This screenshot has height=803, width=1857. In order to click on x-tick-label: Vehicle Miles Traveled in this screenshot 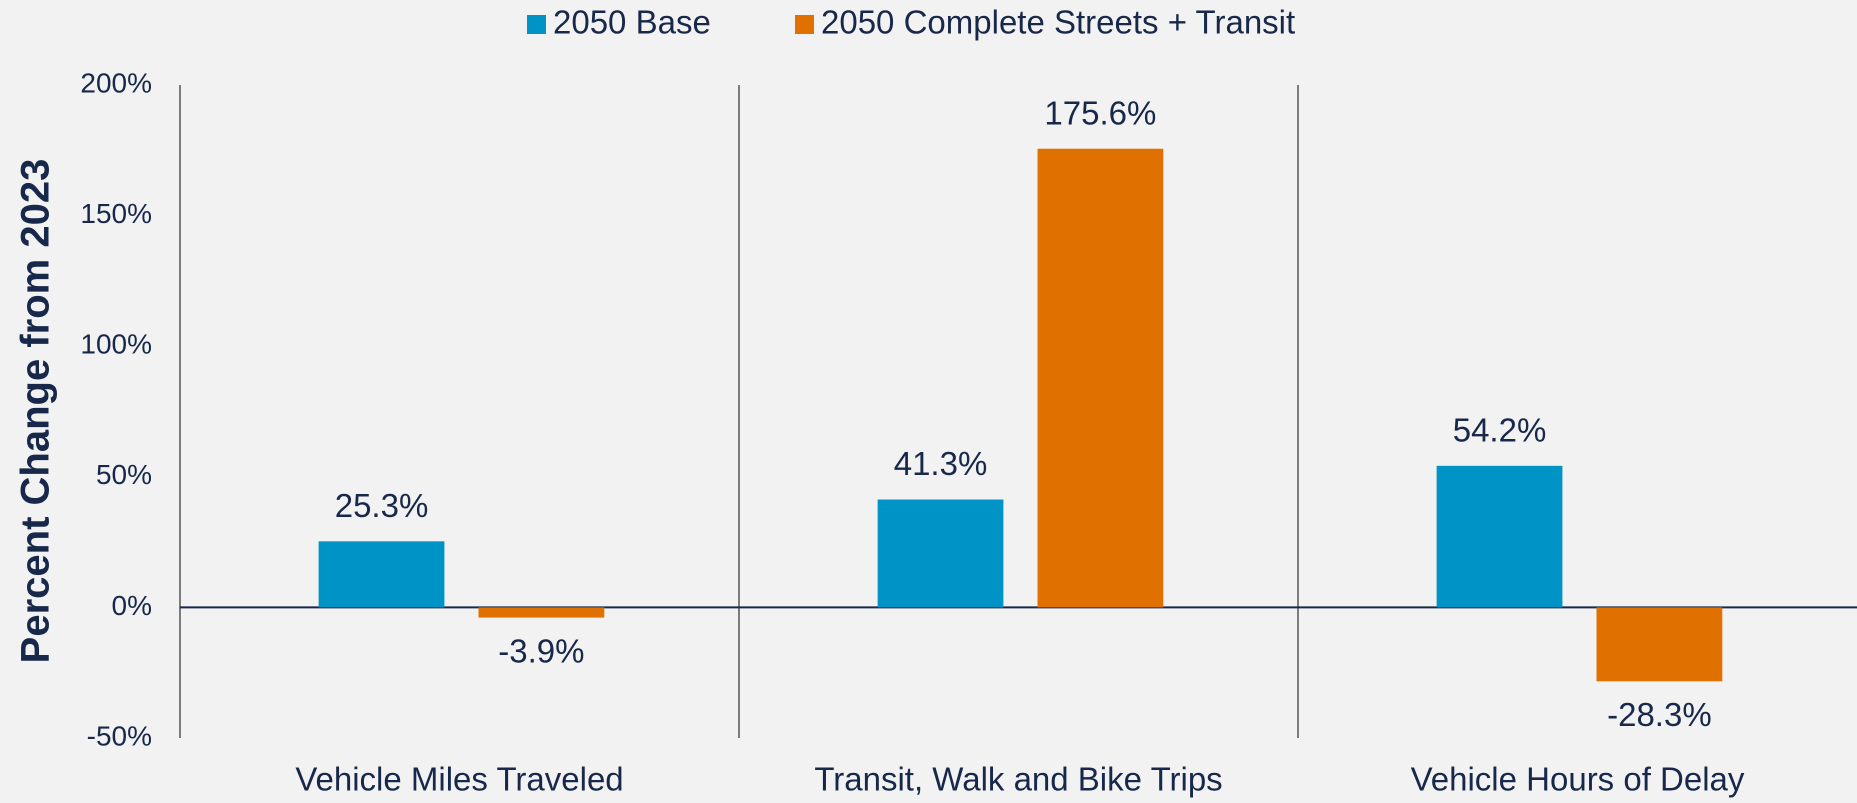, I will do `click(459, 779)`.